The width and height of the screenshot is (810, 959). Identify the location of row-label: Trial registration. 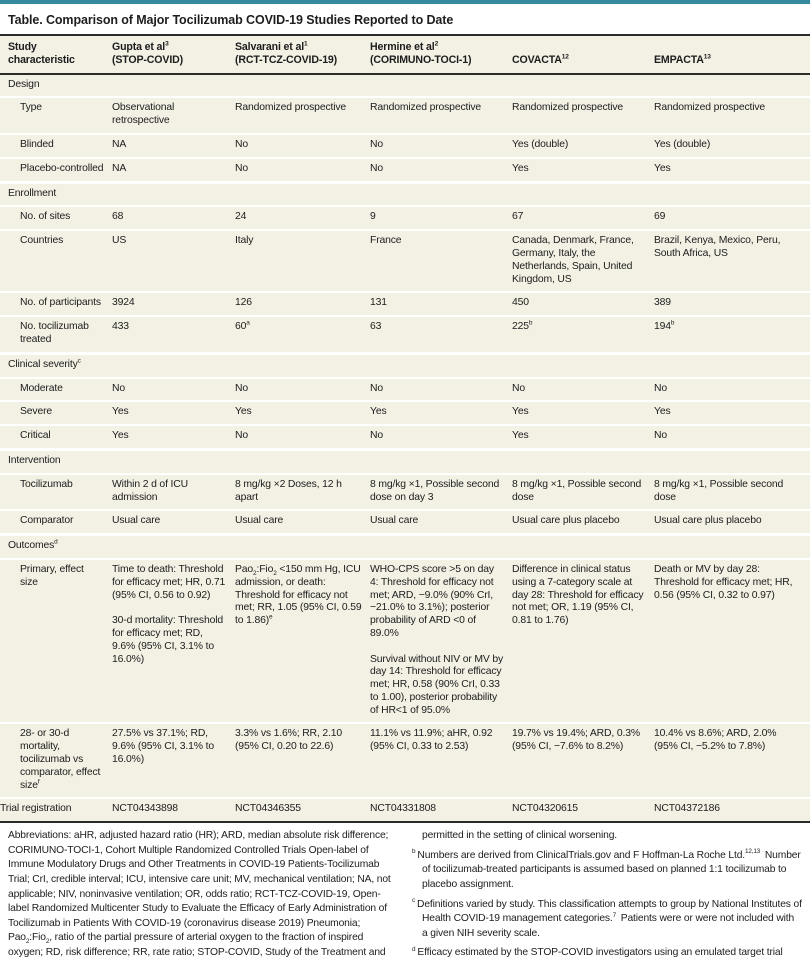
(56, 810).